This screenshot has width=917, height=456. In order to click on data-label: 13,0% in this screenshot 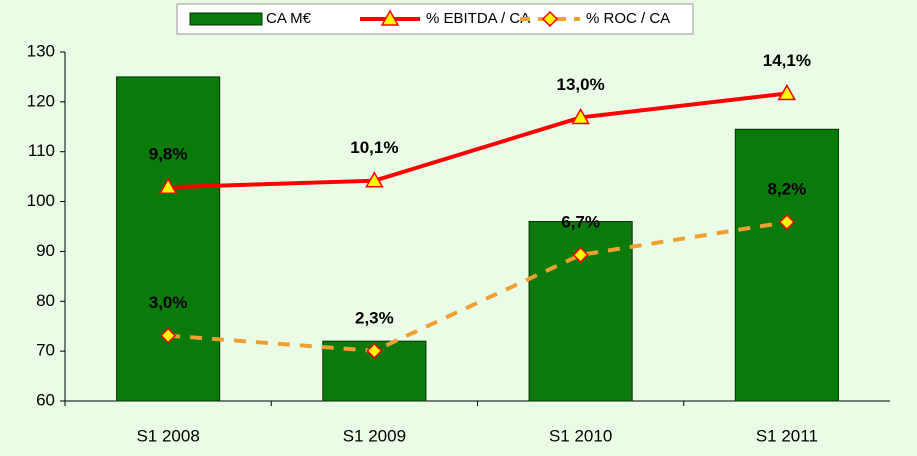, I will do `click(581, 84)`.